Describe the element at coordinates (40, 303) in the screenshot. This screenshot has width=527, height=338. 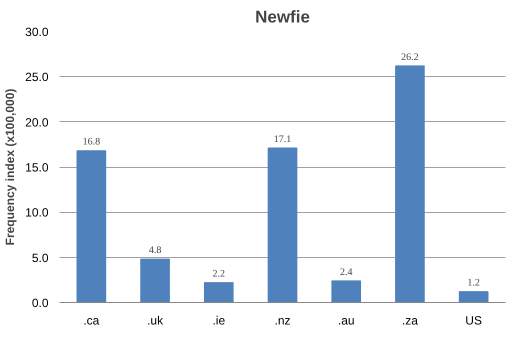
I see `y-tick-label: 0.0` at that location.